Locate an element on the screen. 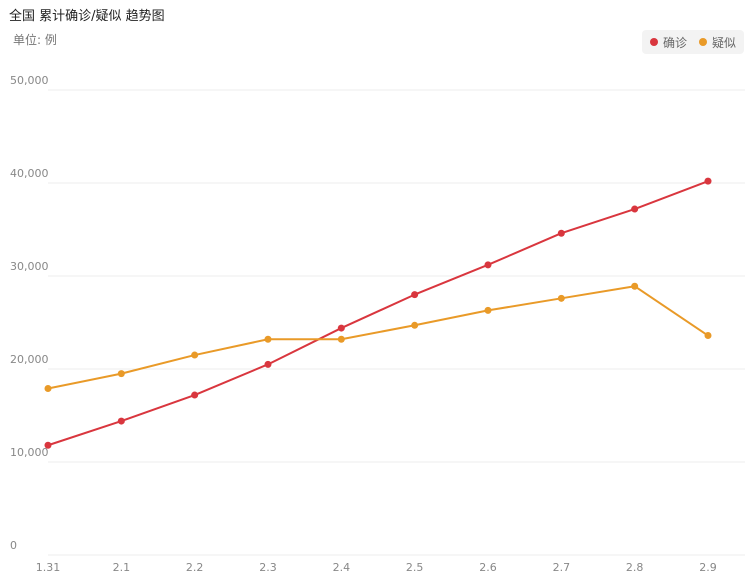 The image size is (756, 587). y-tick-label: 40,000 is located at coordinates (29, 173).